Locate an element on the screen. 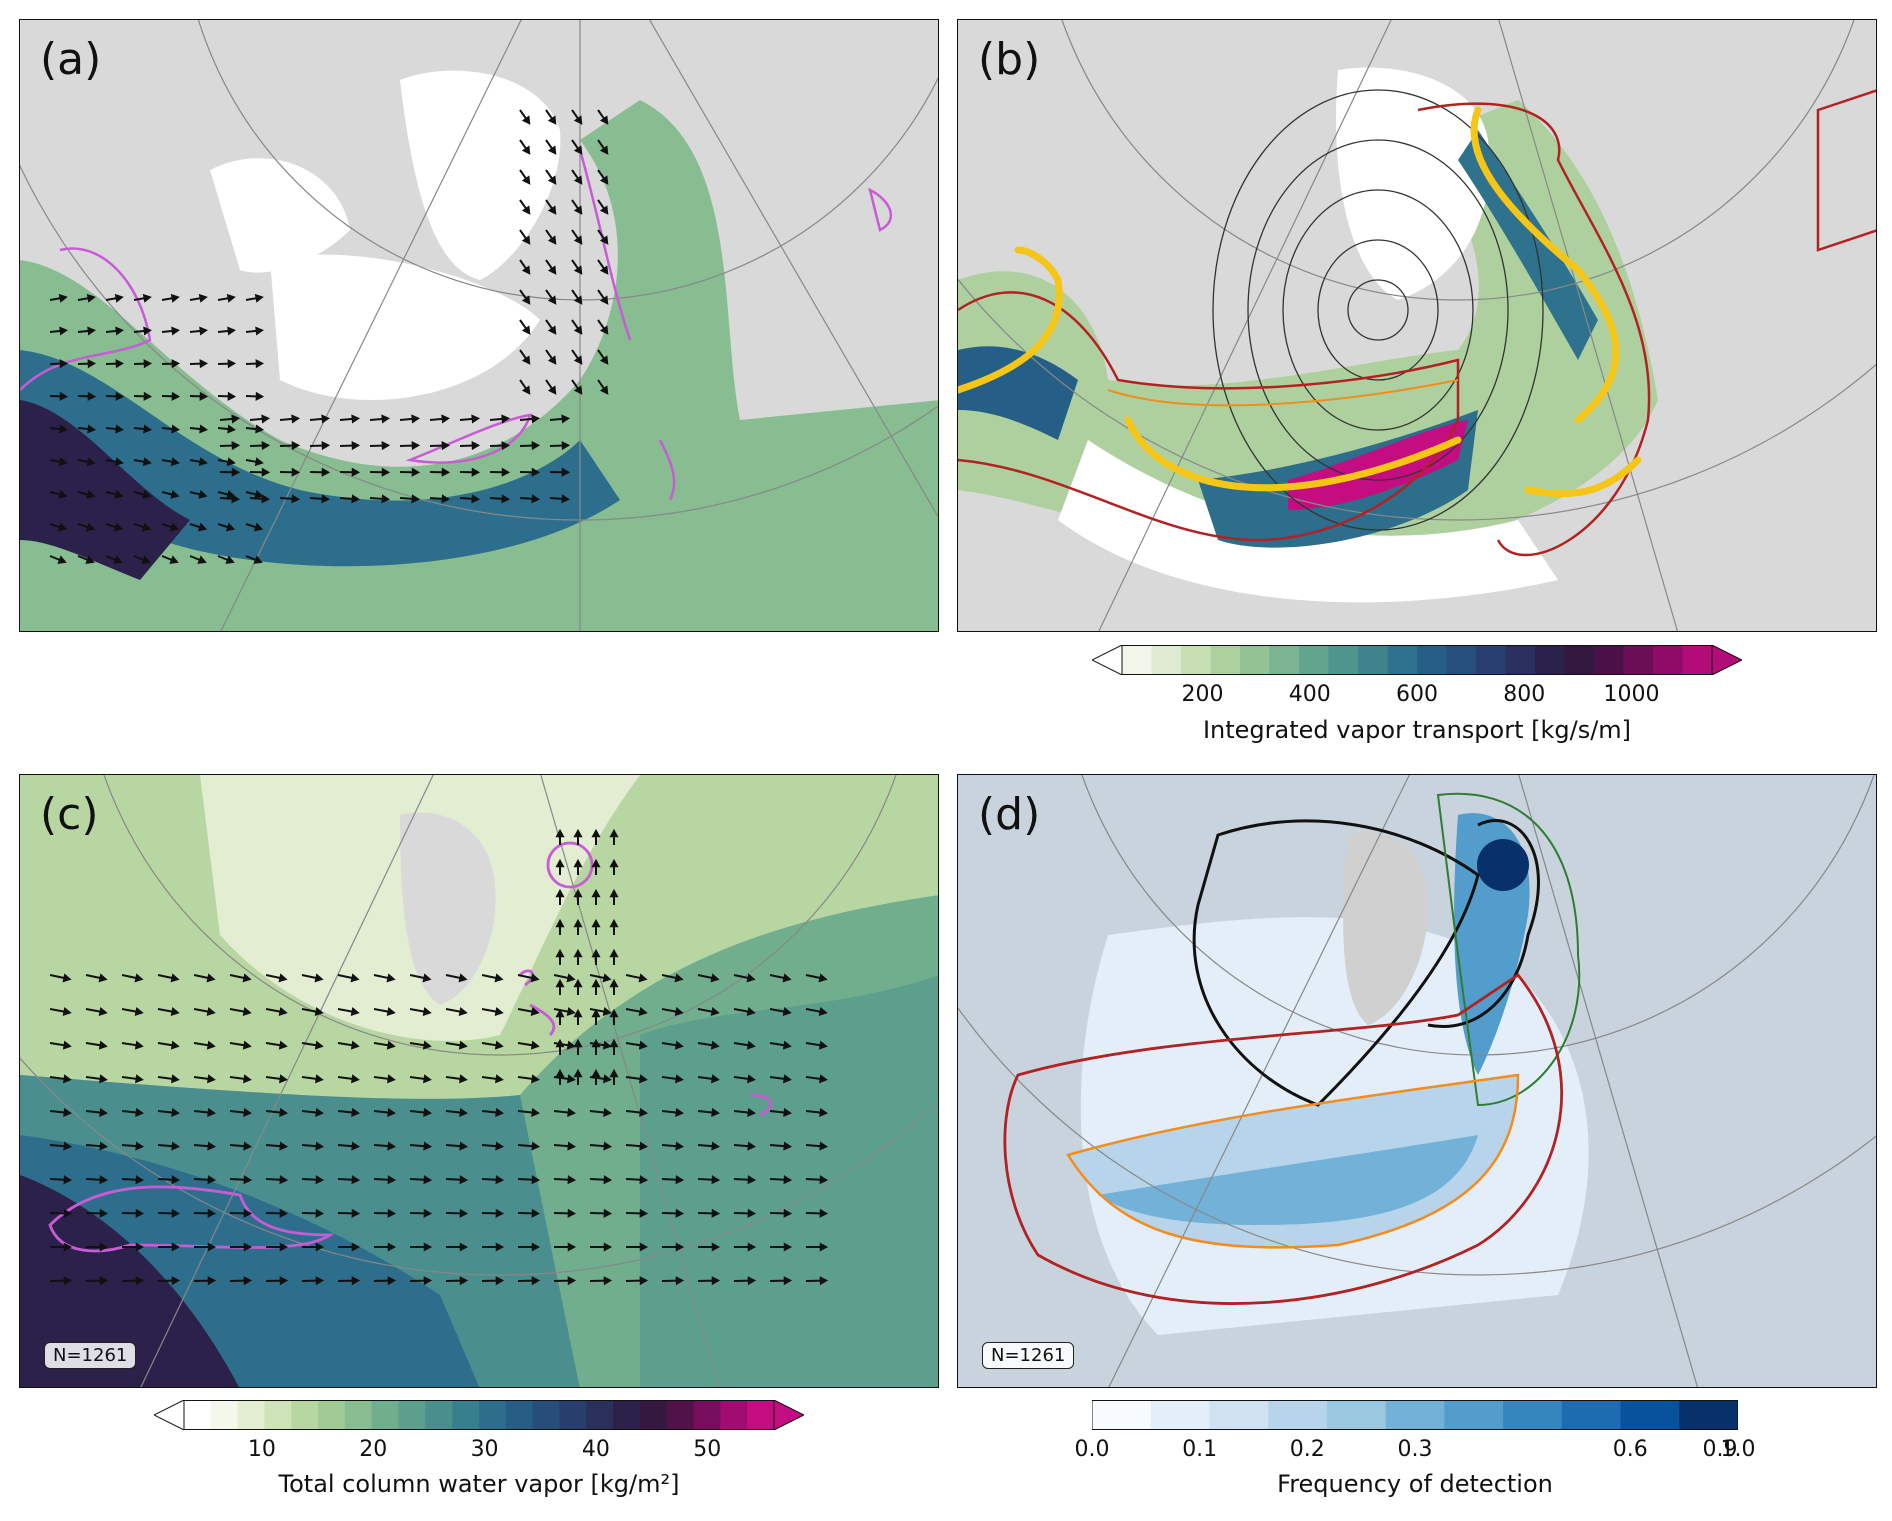 The image size is (1892, 1521). wind-arrows-a is located at coordinates (329, 336).